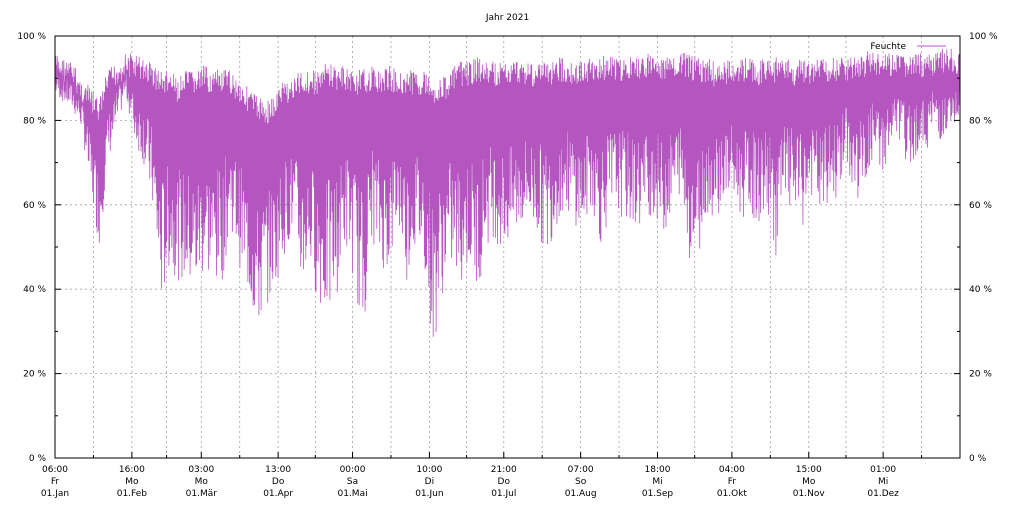 The width and height of the screenshot is (1015, 507). I want to click on x-tick-label-time: 01:00, so click(883, 470).